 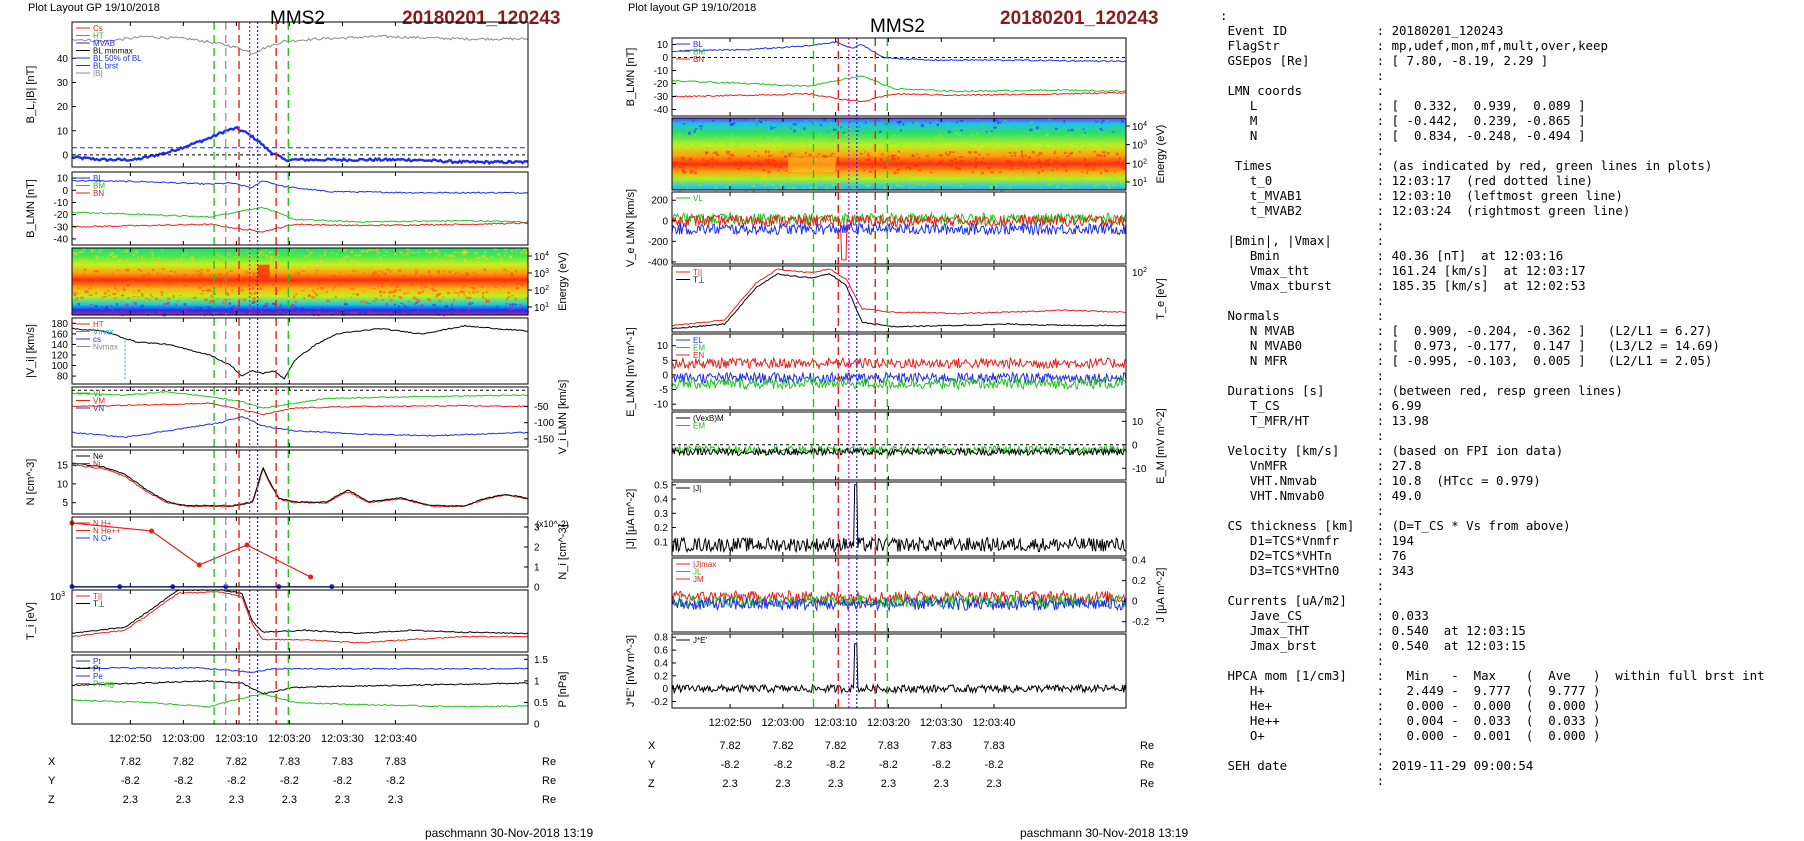 I want to click on info-row: Vmax_tburst : 185.35 [km/s] at 12:02:53, so click(x=1492, y=285).